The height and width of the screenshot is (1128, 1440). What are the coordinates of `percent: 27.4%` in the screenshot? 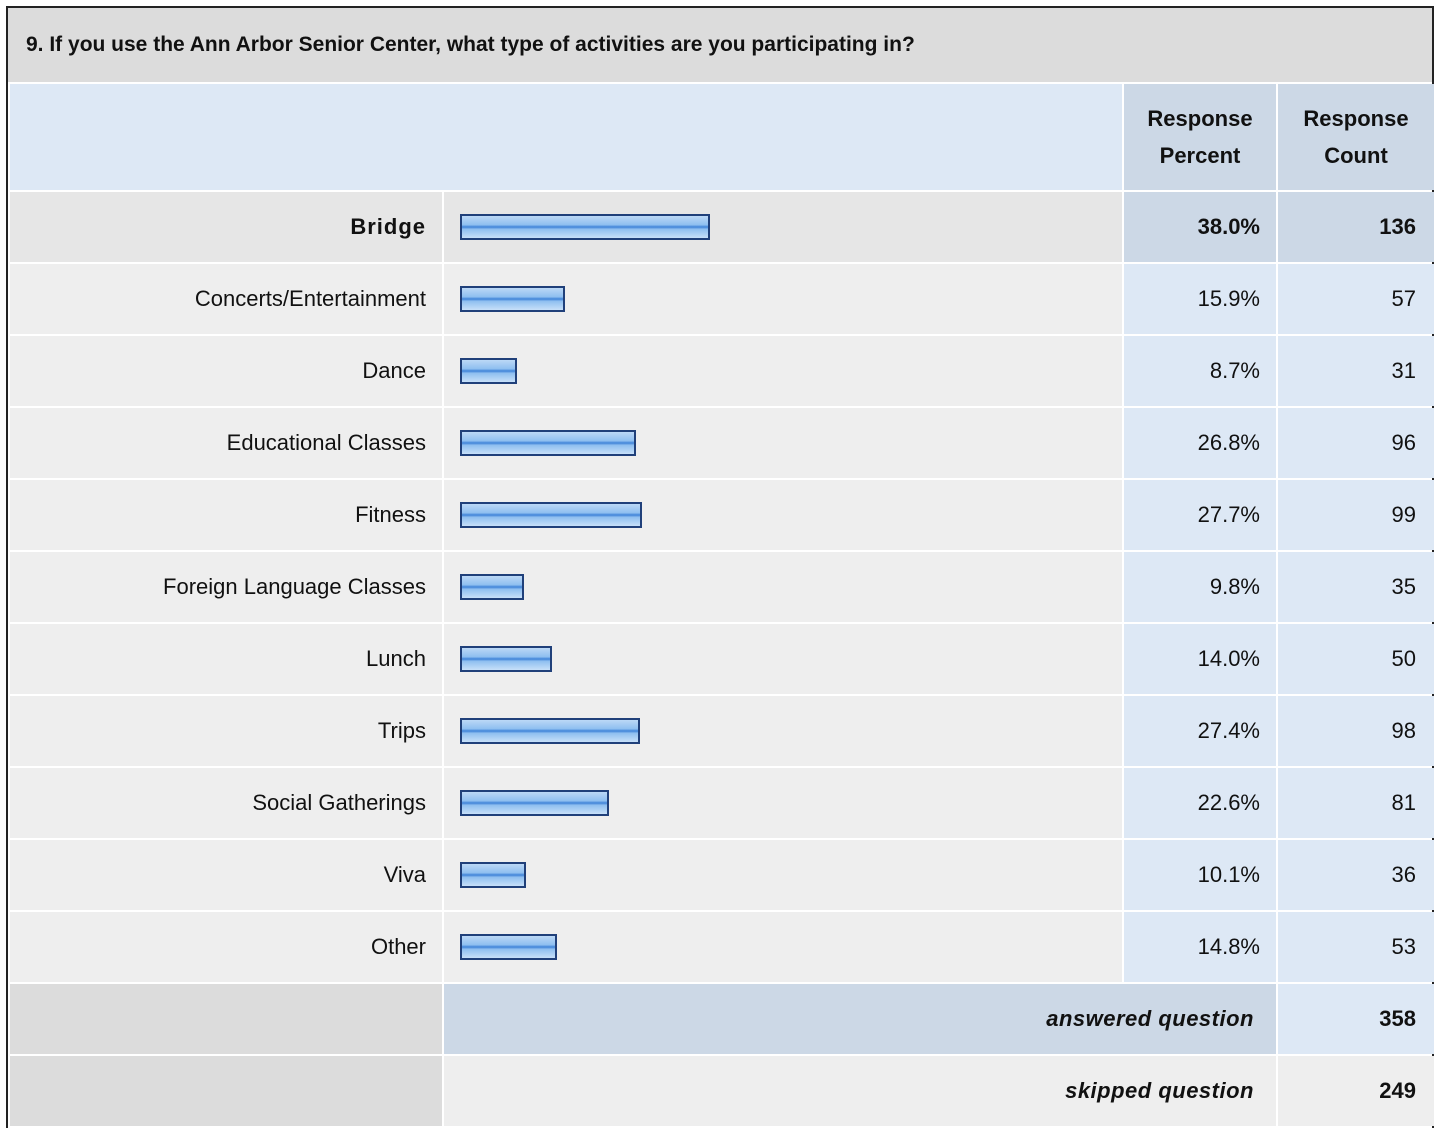 It's located at (1200, 731).